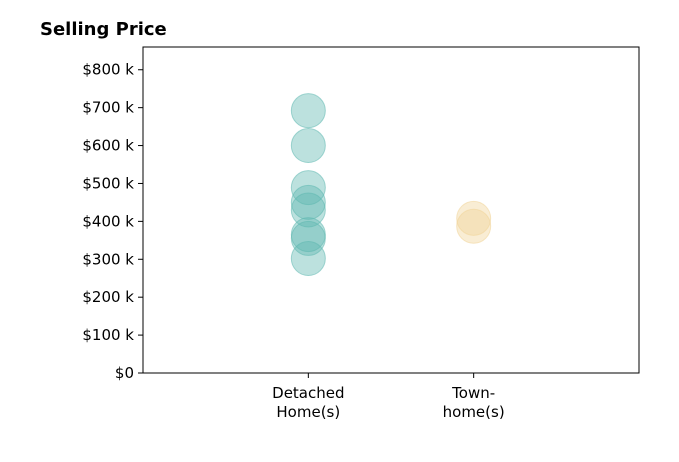  I want to click on data-points, so click(391, 185).